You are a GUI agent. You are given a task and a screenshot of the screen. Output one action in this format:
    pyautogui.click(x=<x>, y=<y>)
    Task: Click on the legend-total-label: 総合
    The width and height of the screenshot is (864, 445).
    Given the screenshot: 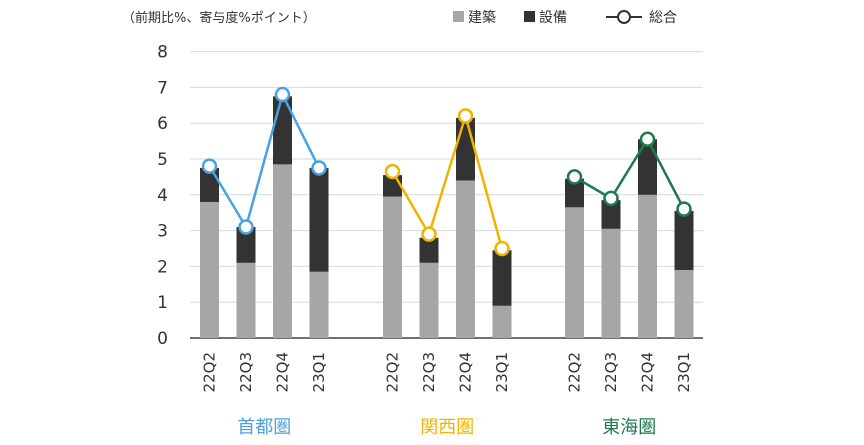 What is the action you would take?
    pyautogui.click(x=663, y=18)
    